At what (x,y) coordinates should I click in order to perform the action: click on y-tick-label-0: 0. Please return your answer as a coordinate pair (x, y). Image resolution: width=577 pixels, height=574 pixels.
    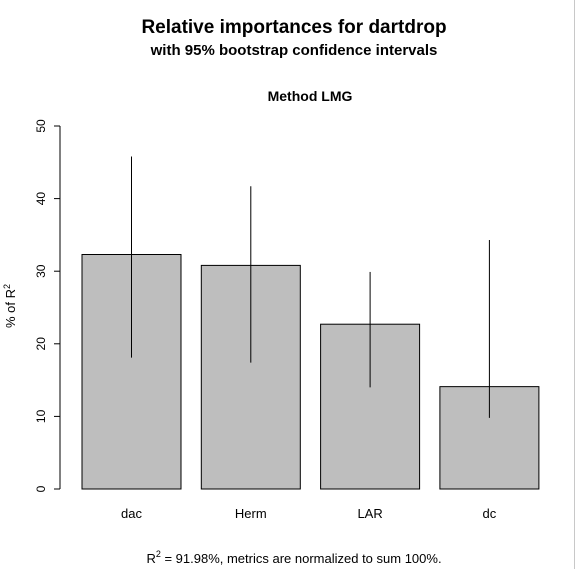
    Looking at the image, I should click on (41, 488).